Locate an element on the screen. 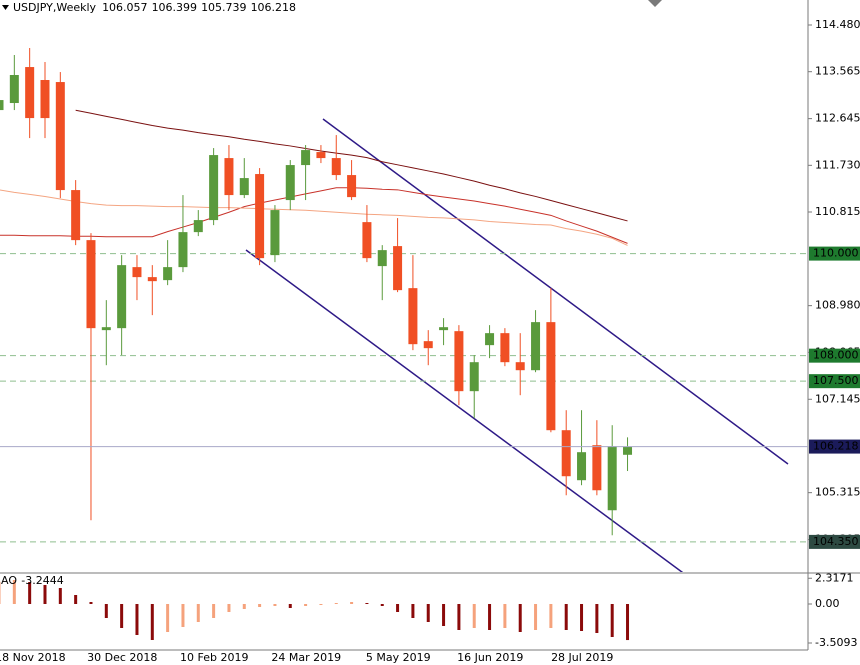  symbol: USDJPY,Weekly is located at coordinates (55, 7).